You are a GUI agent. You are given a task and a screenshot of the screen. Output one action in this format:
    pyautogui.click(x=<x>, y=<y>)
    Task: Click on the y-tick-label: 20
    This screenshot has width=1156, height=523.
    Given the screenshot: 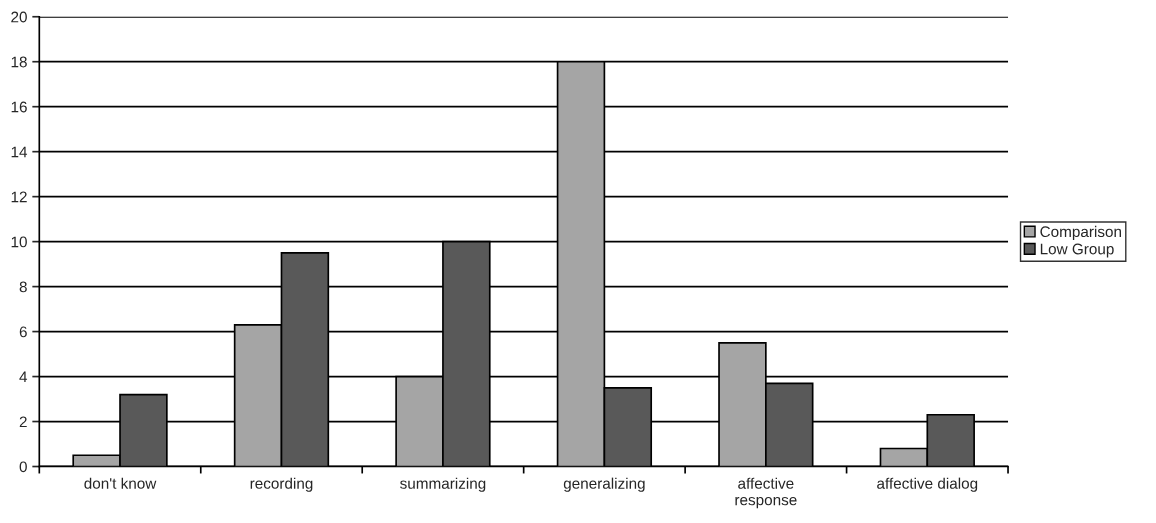 What is the action you would take?
    pyautogui.click(x=19, y=17)
    